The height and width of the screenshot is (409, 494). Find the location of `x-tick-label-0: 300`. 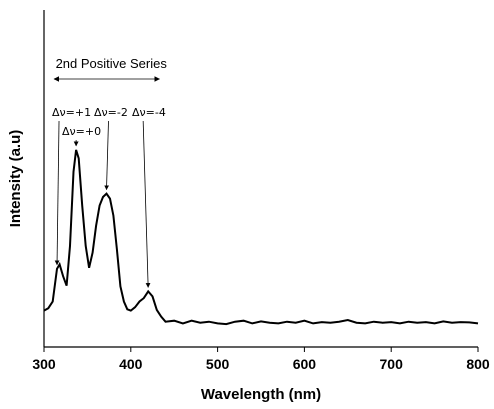

x-tick-label-0: 300 is located at coordinates (44, 364).